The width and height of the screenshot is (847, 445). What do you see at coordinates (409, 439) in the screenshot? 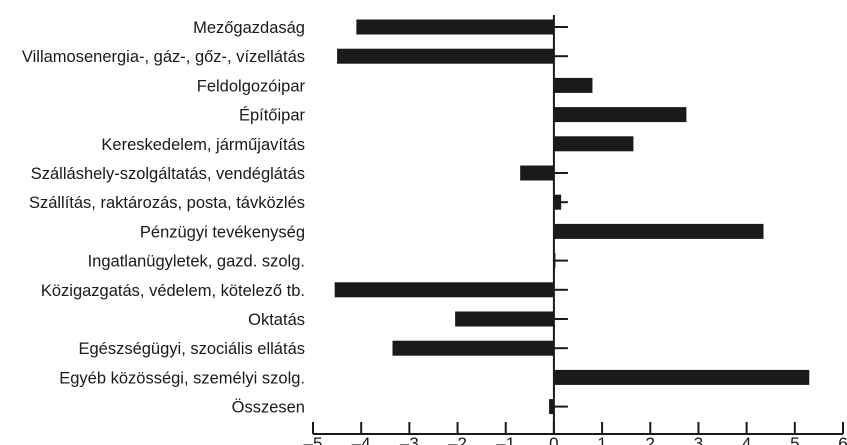
I see `x-tick-label: –3` at bounding box center [409, 439].